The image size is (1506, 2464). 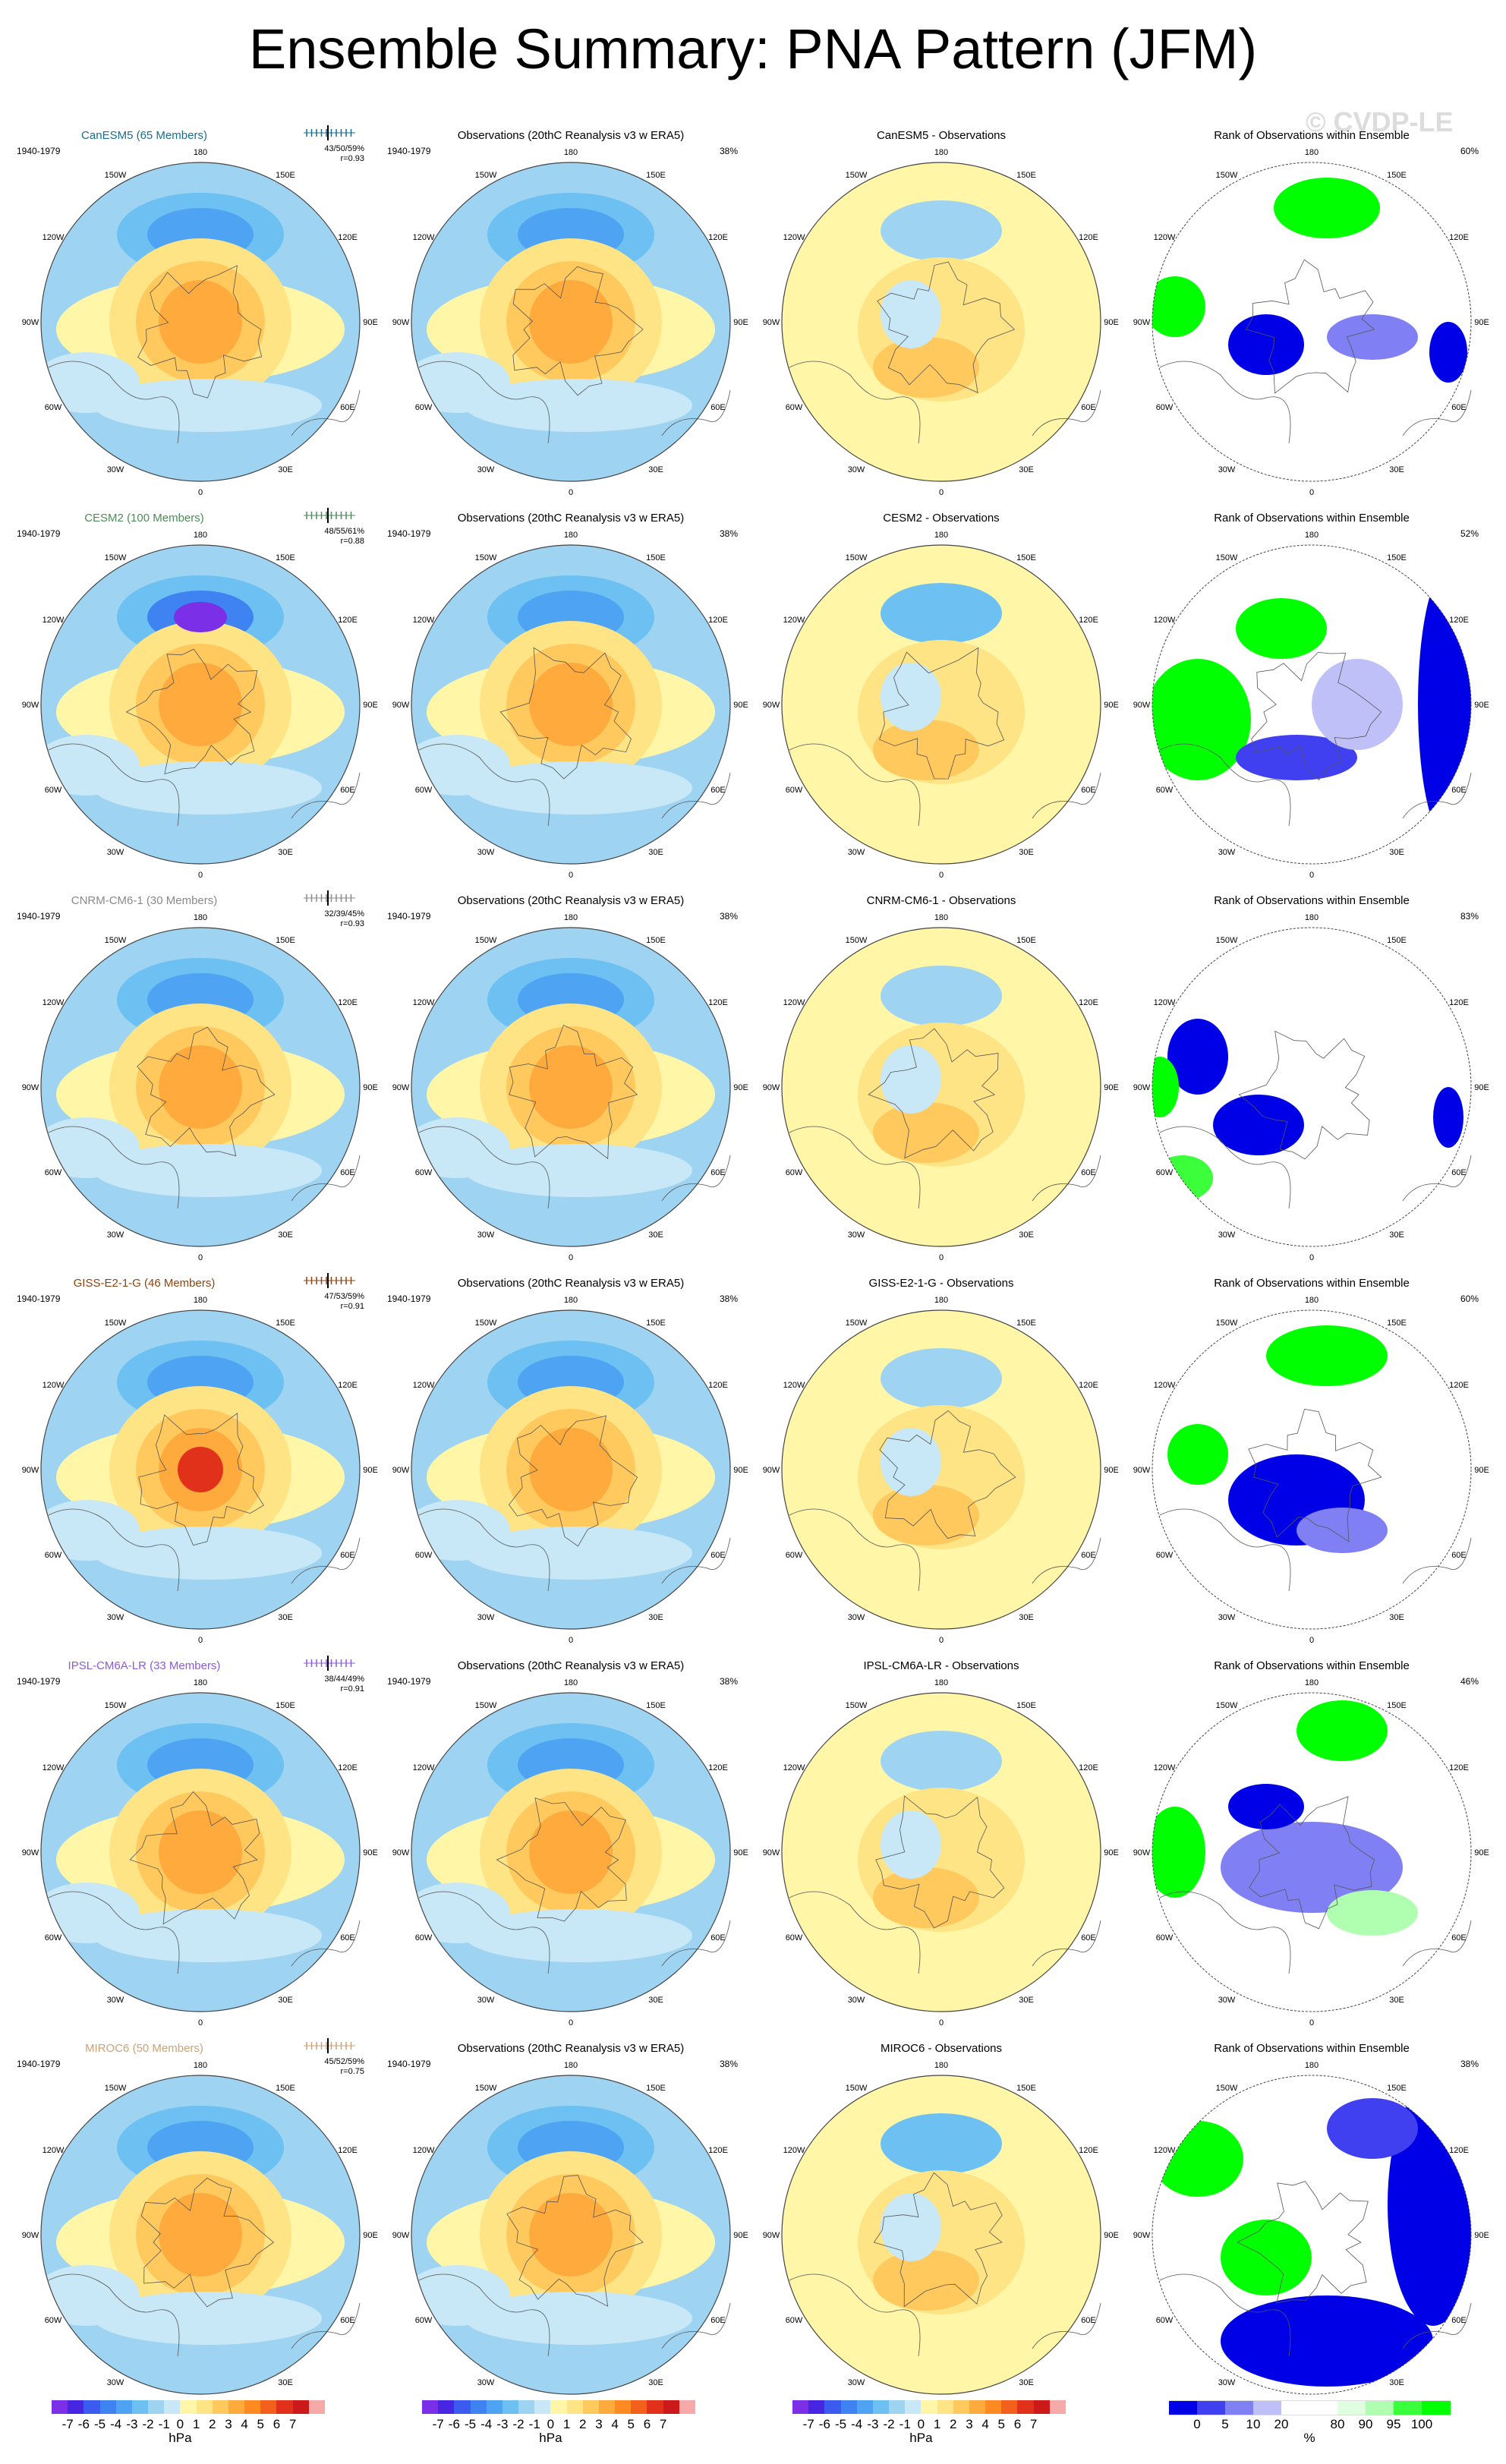 What do you see at coordinates (53, 790) in the screenshot?
I see `lon-label: 60W` at bounding box center [53, 790].